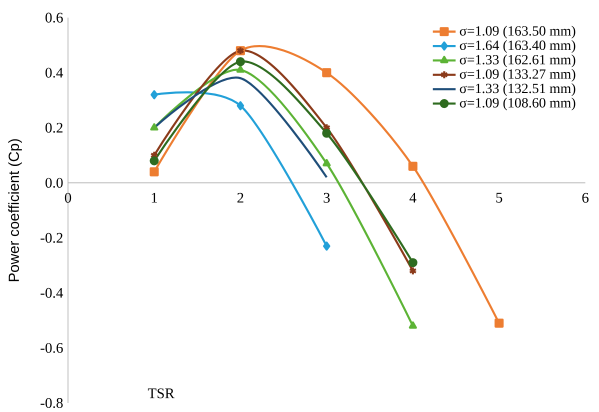  What do you see at coordinates (518, 61) in the screenshot?
I see `legend-label: σ=1.33 (162.61 mm)` at bounding box center [518, 61].